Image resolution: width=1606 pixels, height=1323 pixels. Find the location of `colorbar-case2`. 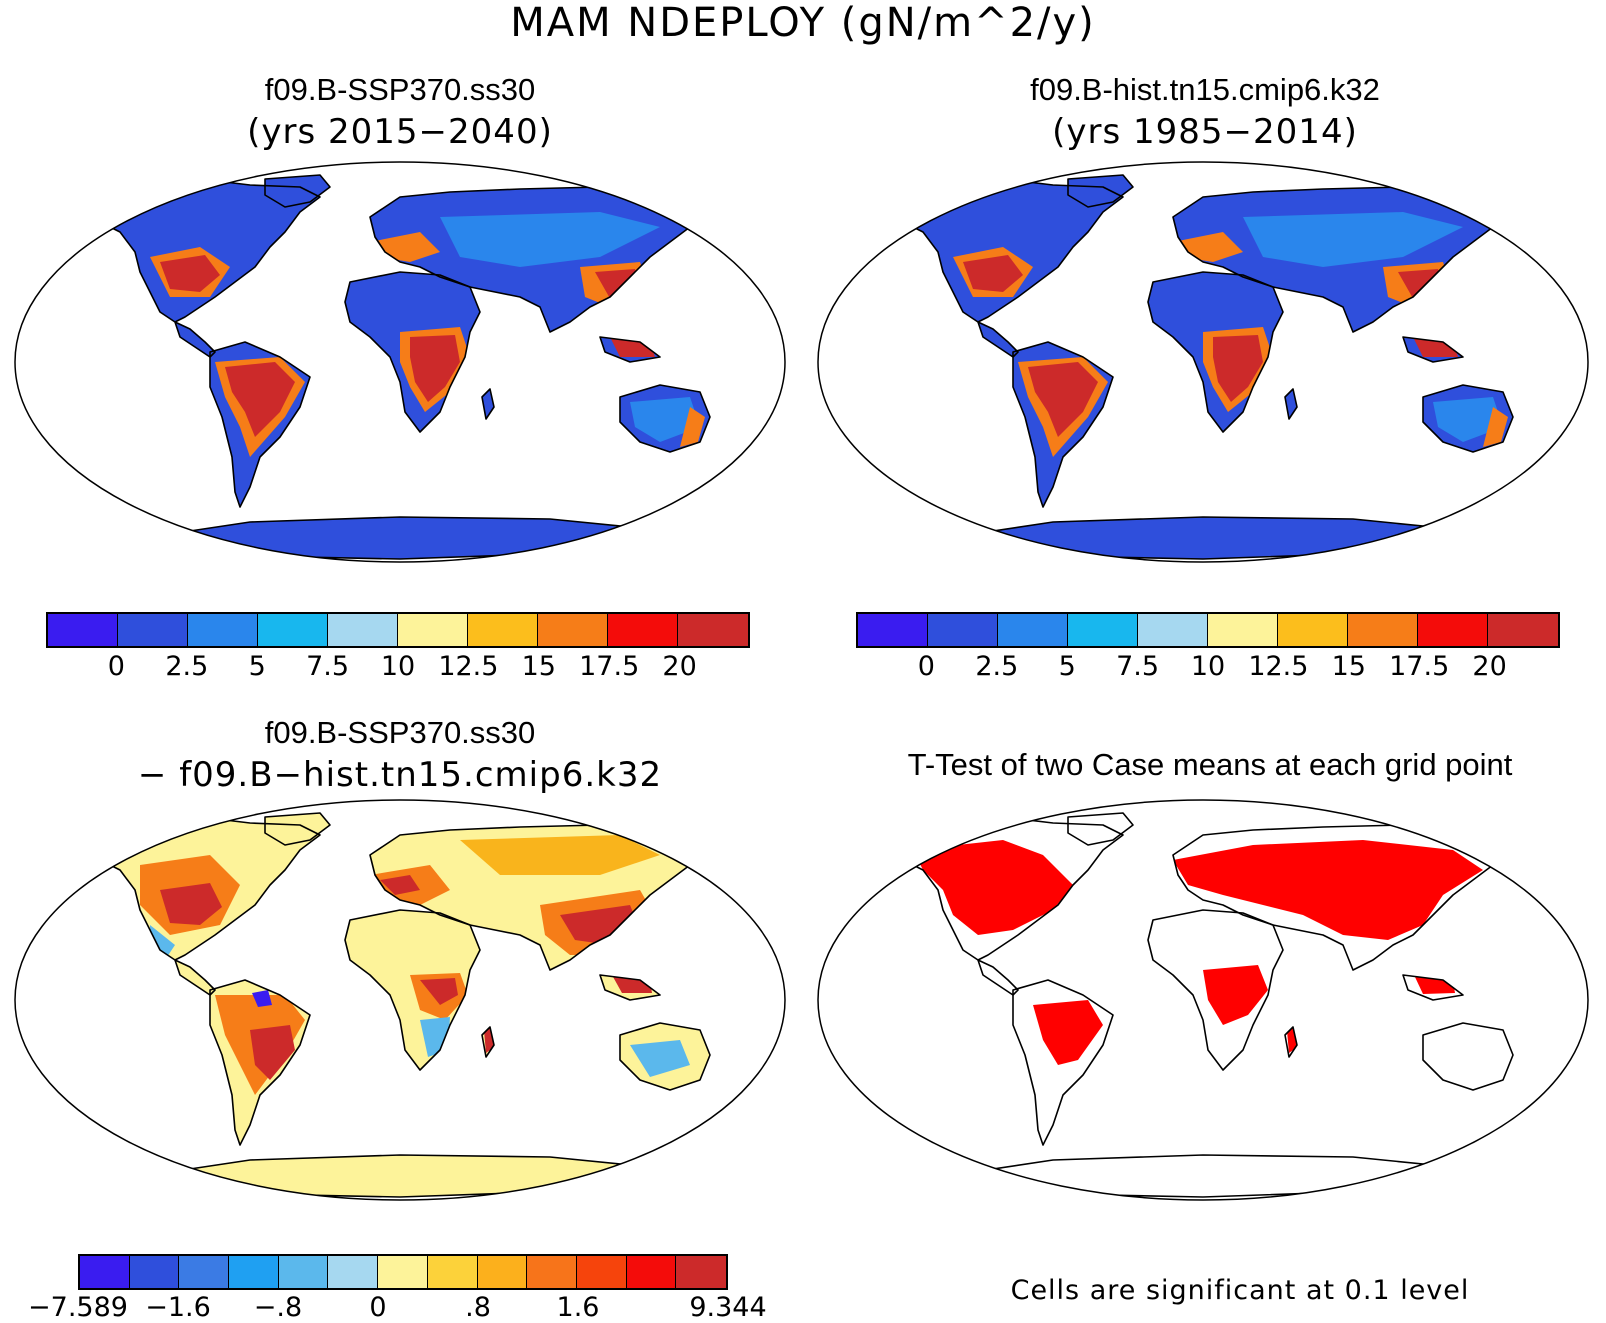

colorbar-case2 is located at coordinates (1208, 630).